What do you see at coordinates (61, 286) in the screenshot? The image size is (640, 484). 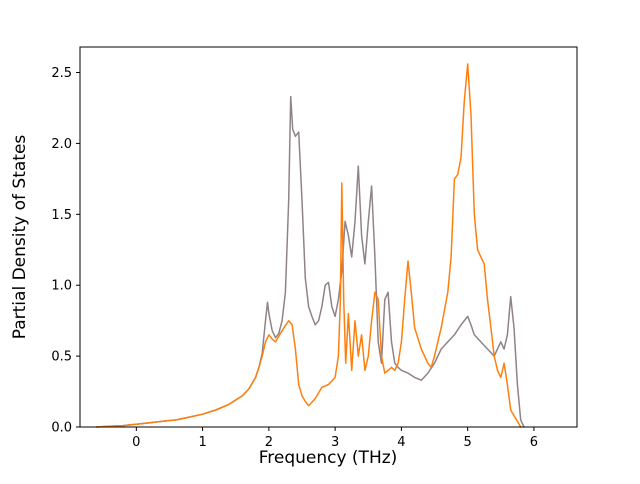 I see `y-tick-label: 1.0` at bounding box center [61, 286].